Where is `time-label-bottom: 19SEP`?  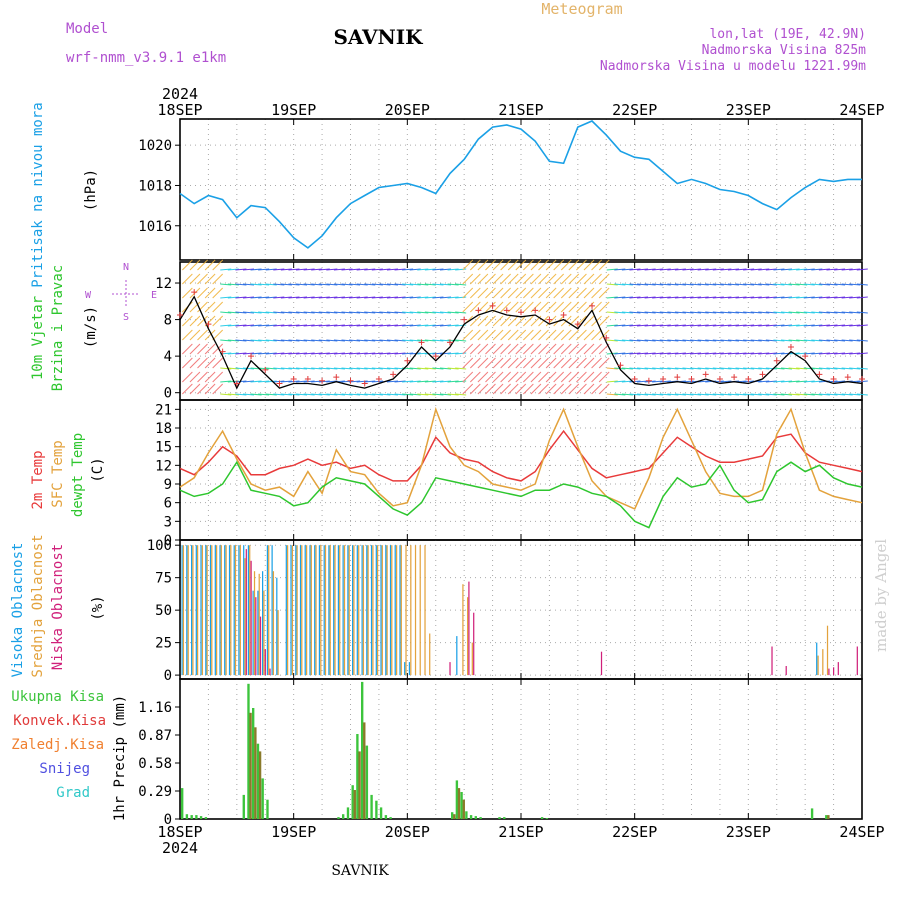
time-label-bottom: 19SEP is located at coordinates (293, 832).